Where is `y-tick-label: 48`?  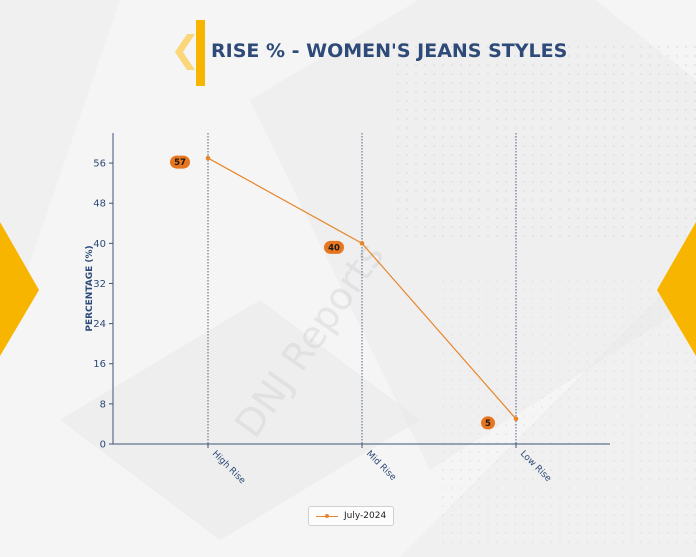 y-tick-label: 48 is located at coordinates (99, 204).